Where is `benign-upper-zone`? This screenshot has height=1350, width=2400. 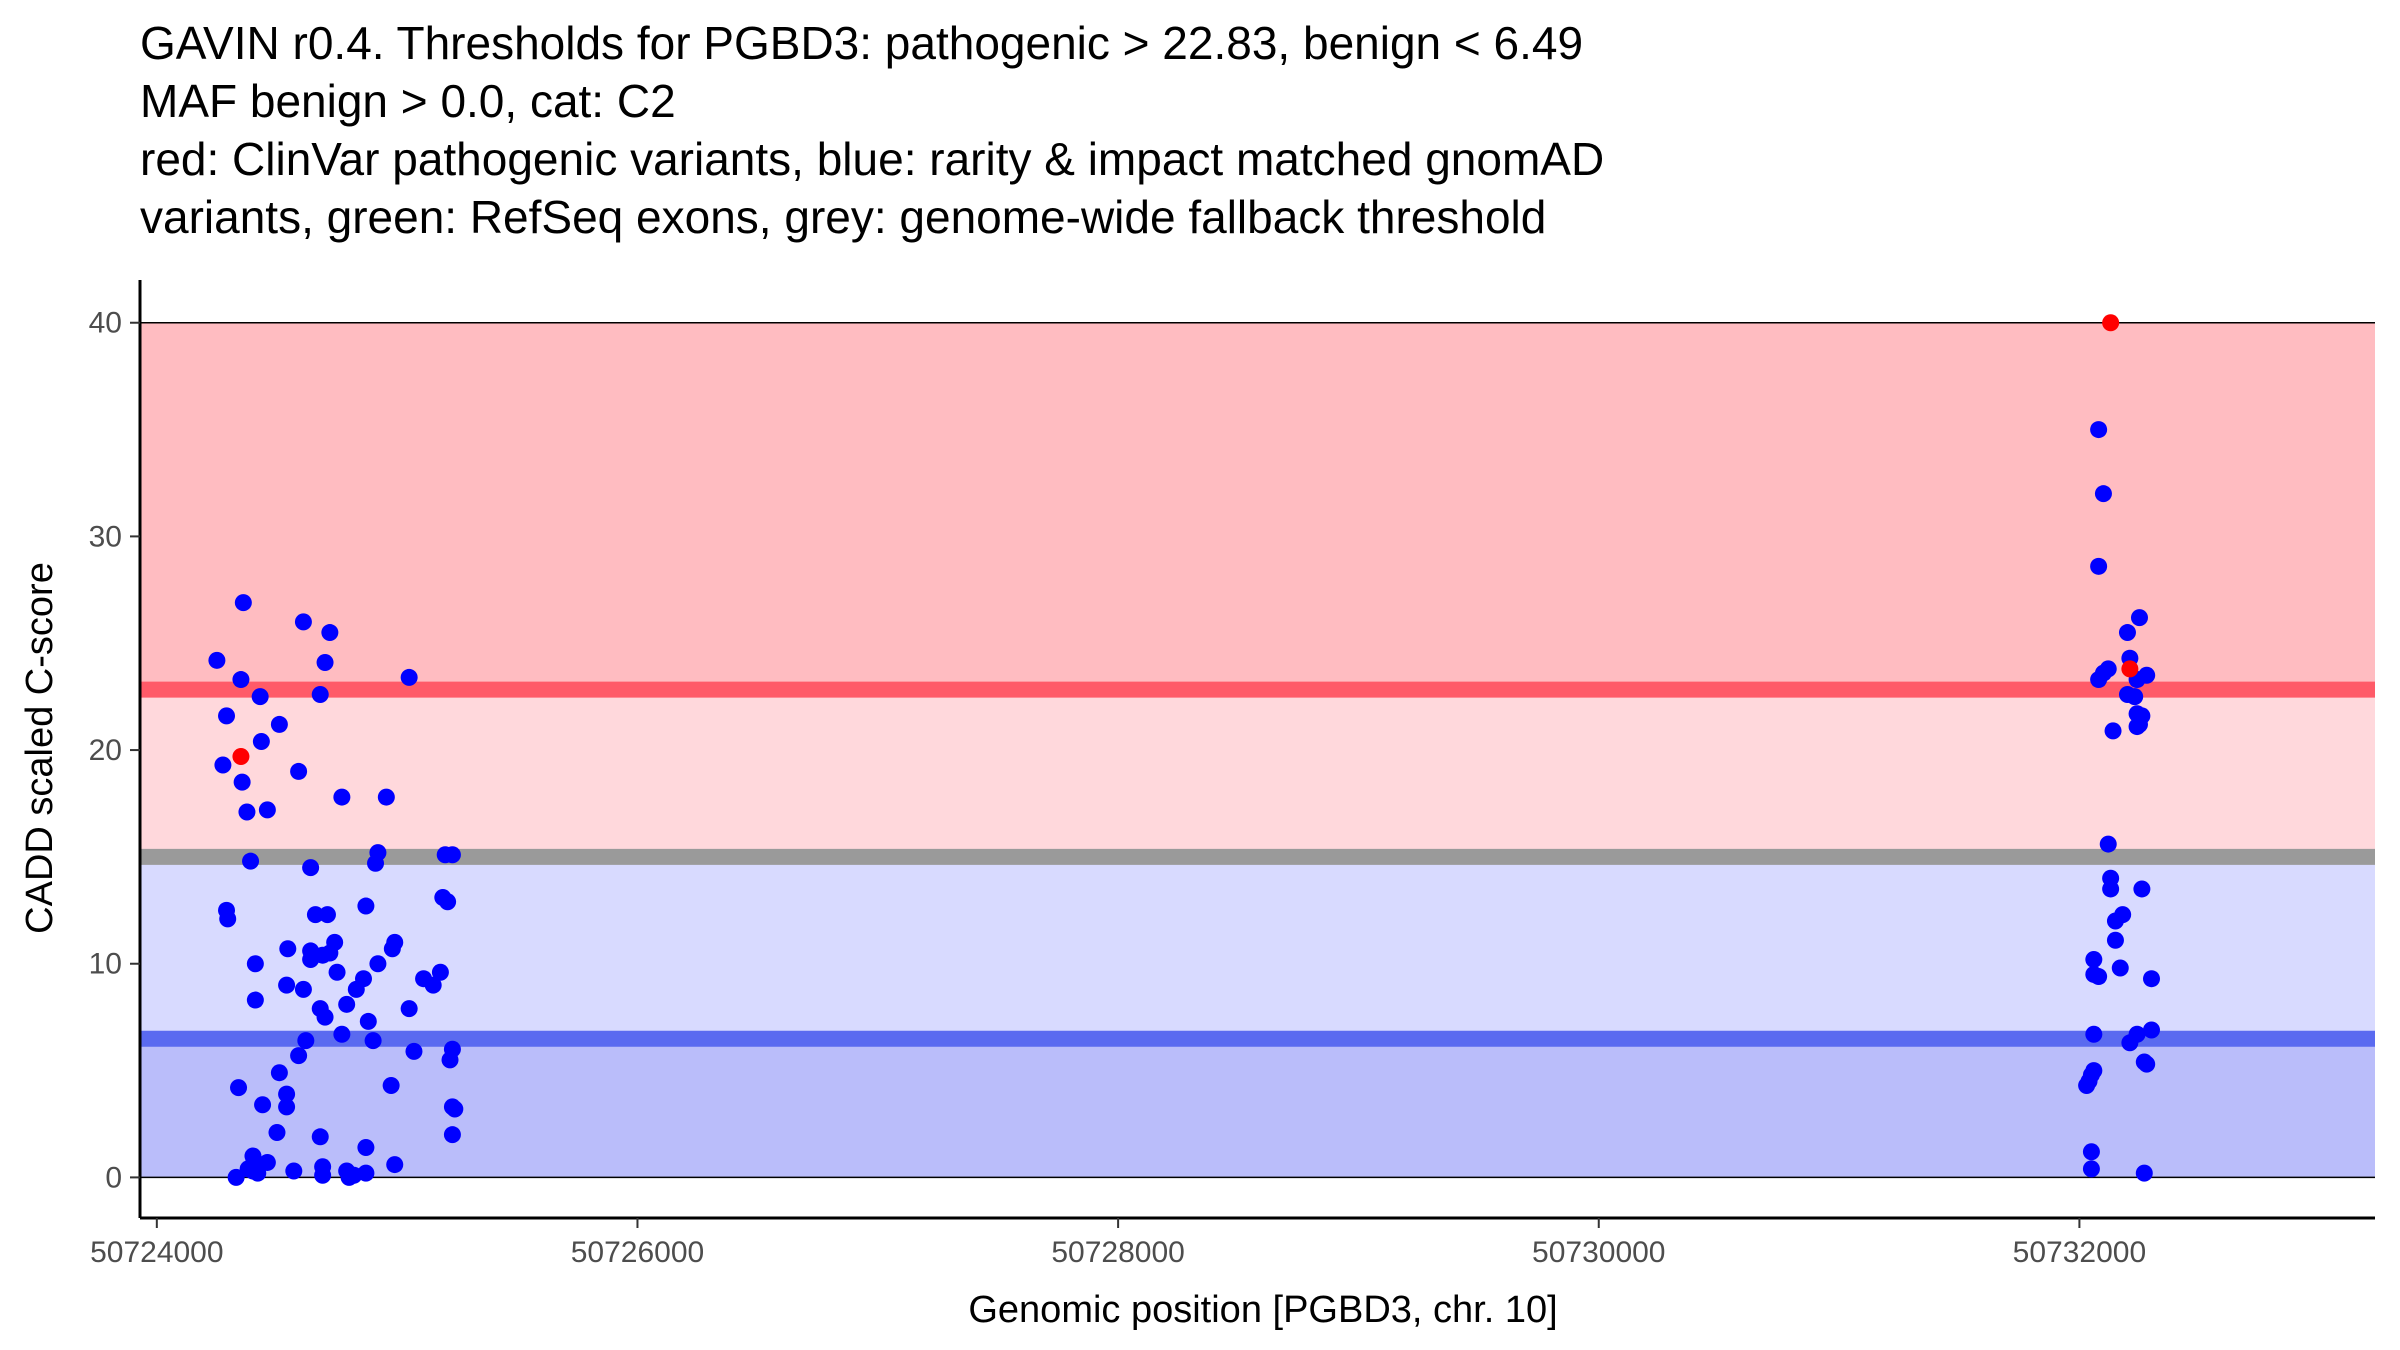 benign-upper-zone is located at coordinates (1257, 947).